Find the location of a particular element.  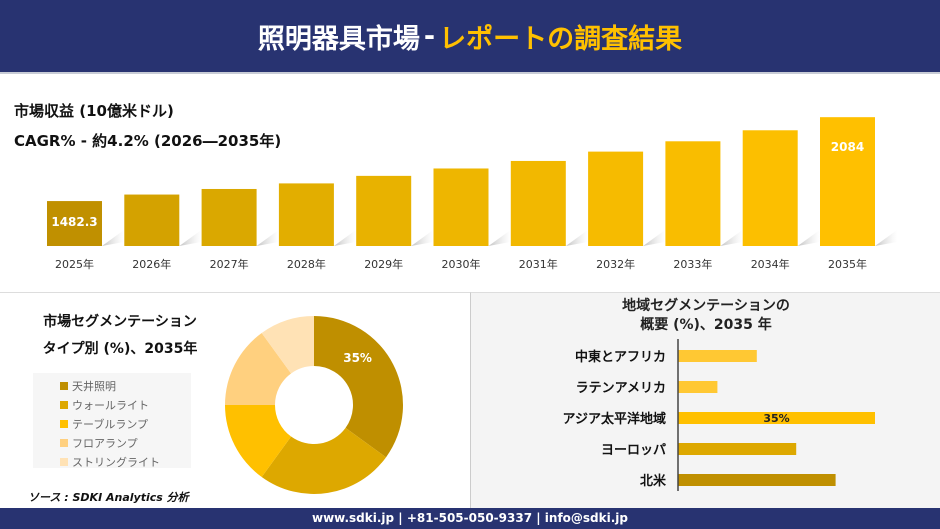

y-tick-label: ラテンアメリカ is located at coordinates (621, 388).